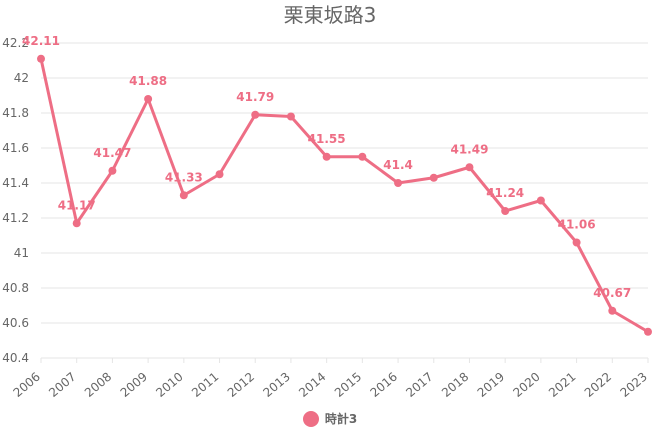  What do you see at coordinates (98, 385) in the screenshot?
I see `x-tick-label: 2008` at bounding box center [98, 385].